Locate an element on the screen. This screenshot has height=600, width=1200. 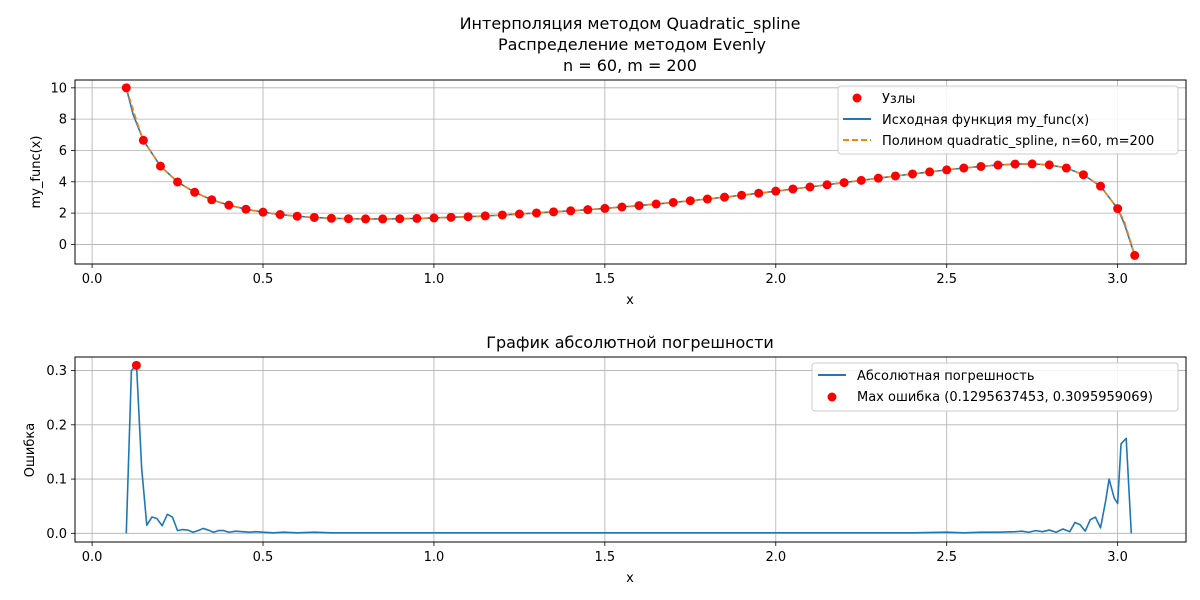
y-axis-label: Ошибка is located at coordinates (30, 450).